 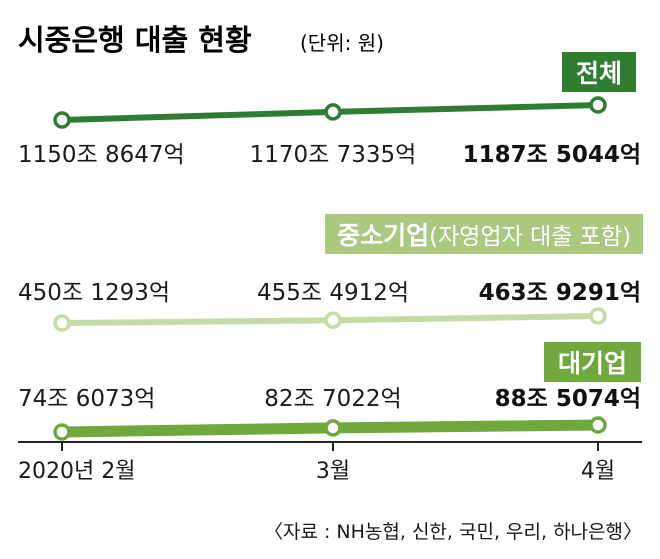 I want to click on tick-label: 3월, so click(x=333, y=471).